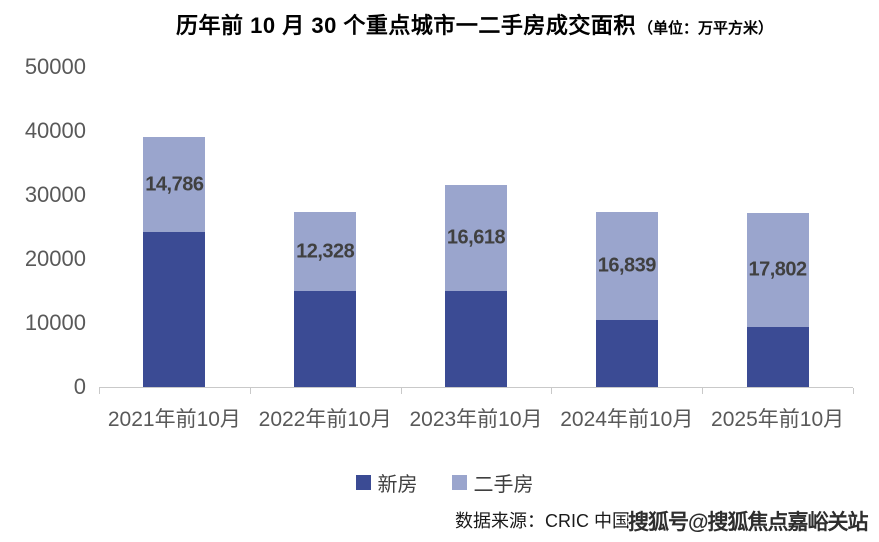 This screenshot has height=542, width=879. Describe the element at coordinates (476, 387) in the screenshot. I see `x-axis-line` at that location.